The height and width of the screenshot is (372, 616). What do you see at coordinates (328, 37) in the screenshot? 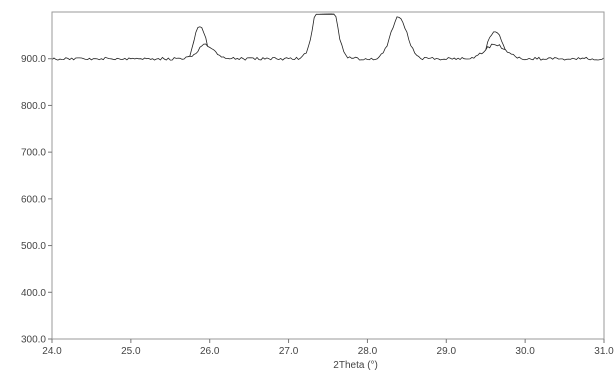
I see `trace-line` at bounding box center [328, 37].